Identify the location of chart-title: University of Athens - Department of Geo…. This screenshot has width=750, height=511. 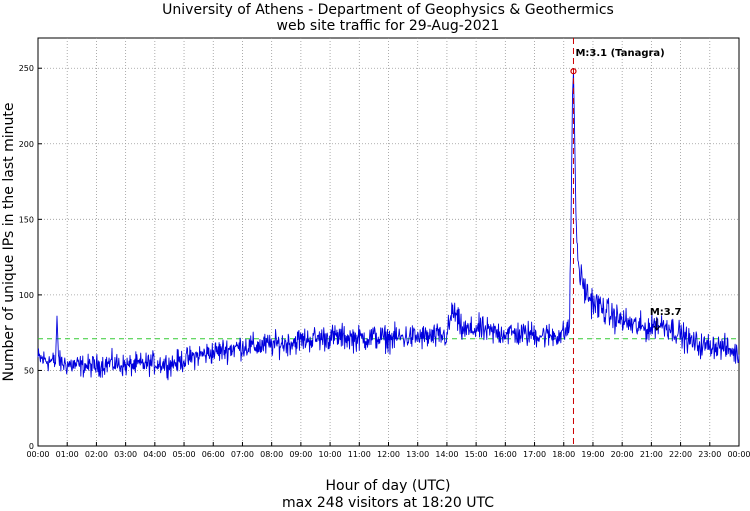
(388, 10).